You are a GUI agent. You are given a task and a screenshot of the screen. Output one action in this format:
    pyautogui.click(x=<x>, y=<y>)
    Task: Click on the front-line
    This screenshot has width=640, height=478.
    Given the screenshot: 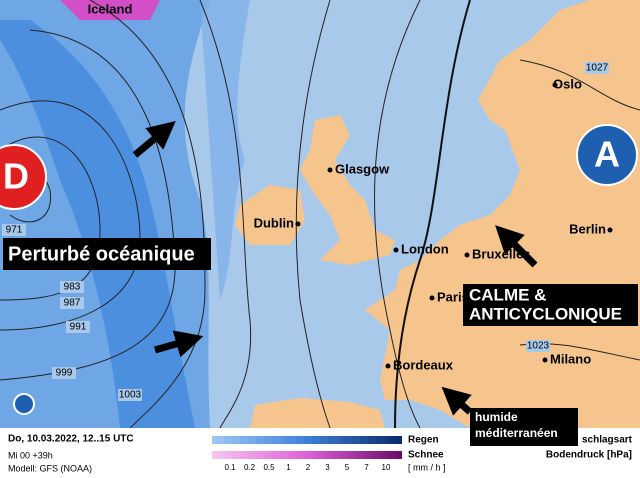 What is the action you would take?
    pyautogui.click(x=432, y=214)
    